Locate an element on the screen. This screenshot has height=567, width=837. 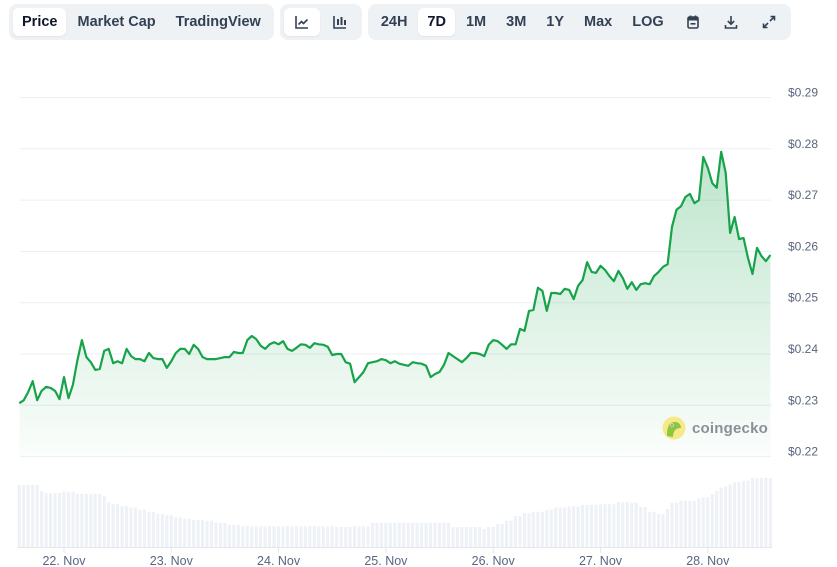
tab-market-cap: Market Cap is located at coordinates (116, 22).